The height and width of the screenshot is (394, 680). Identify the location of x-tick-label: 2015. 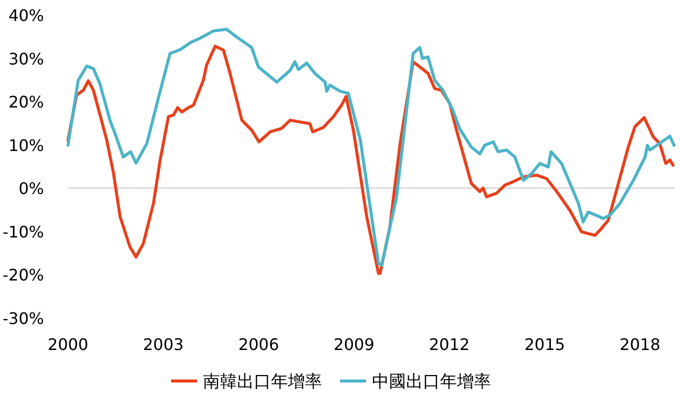
(545, 344).